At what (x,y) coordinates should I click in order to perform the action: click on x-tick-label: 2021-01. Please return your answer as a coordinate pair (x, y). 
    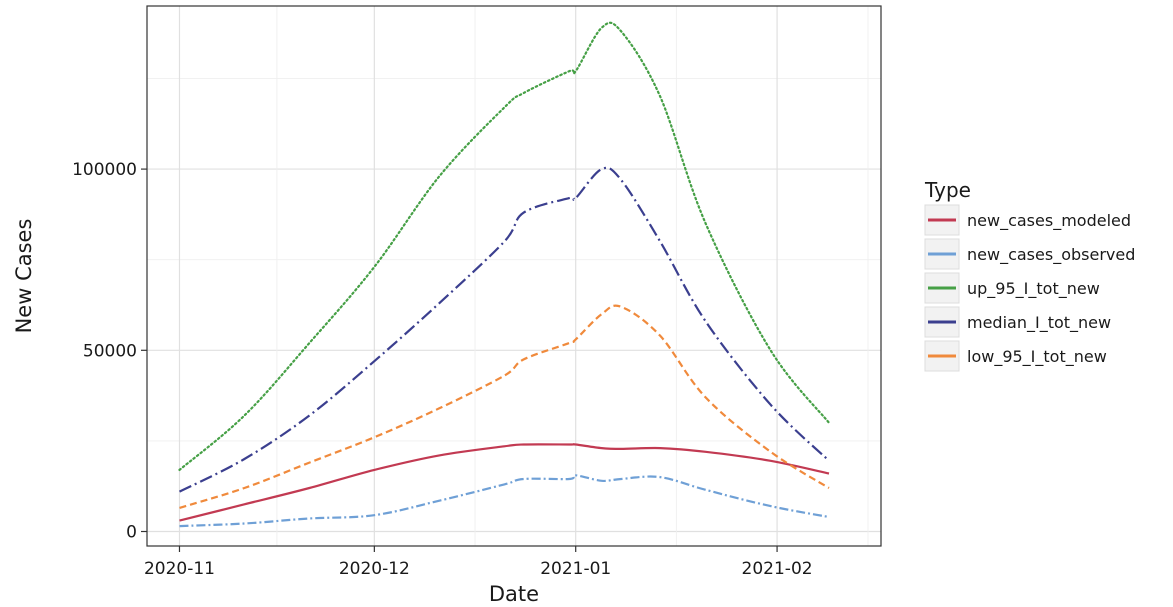
    Looking at the image, I should click on (575, 569).